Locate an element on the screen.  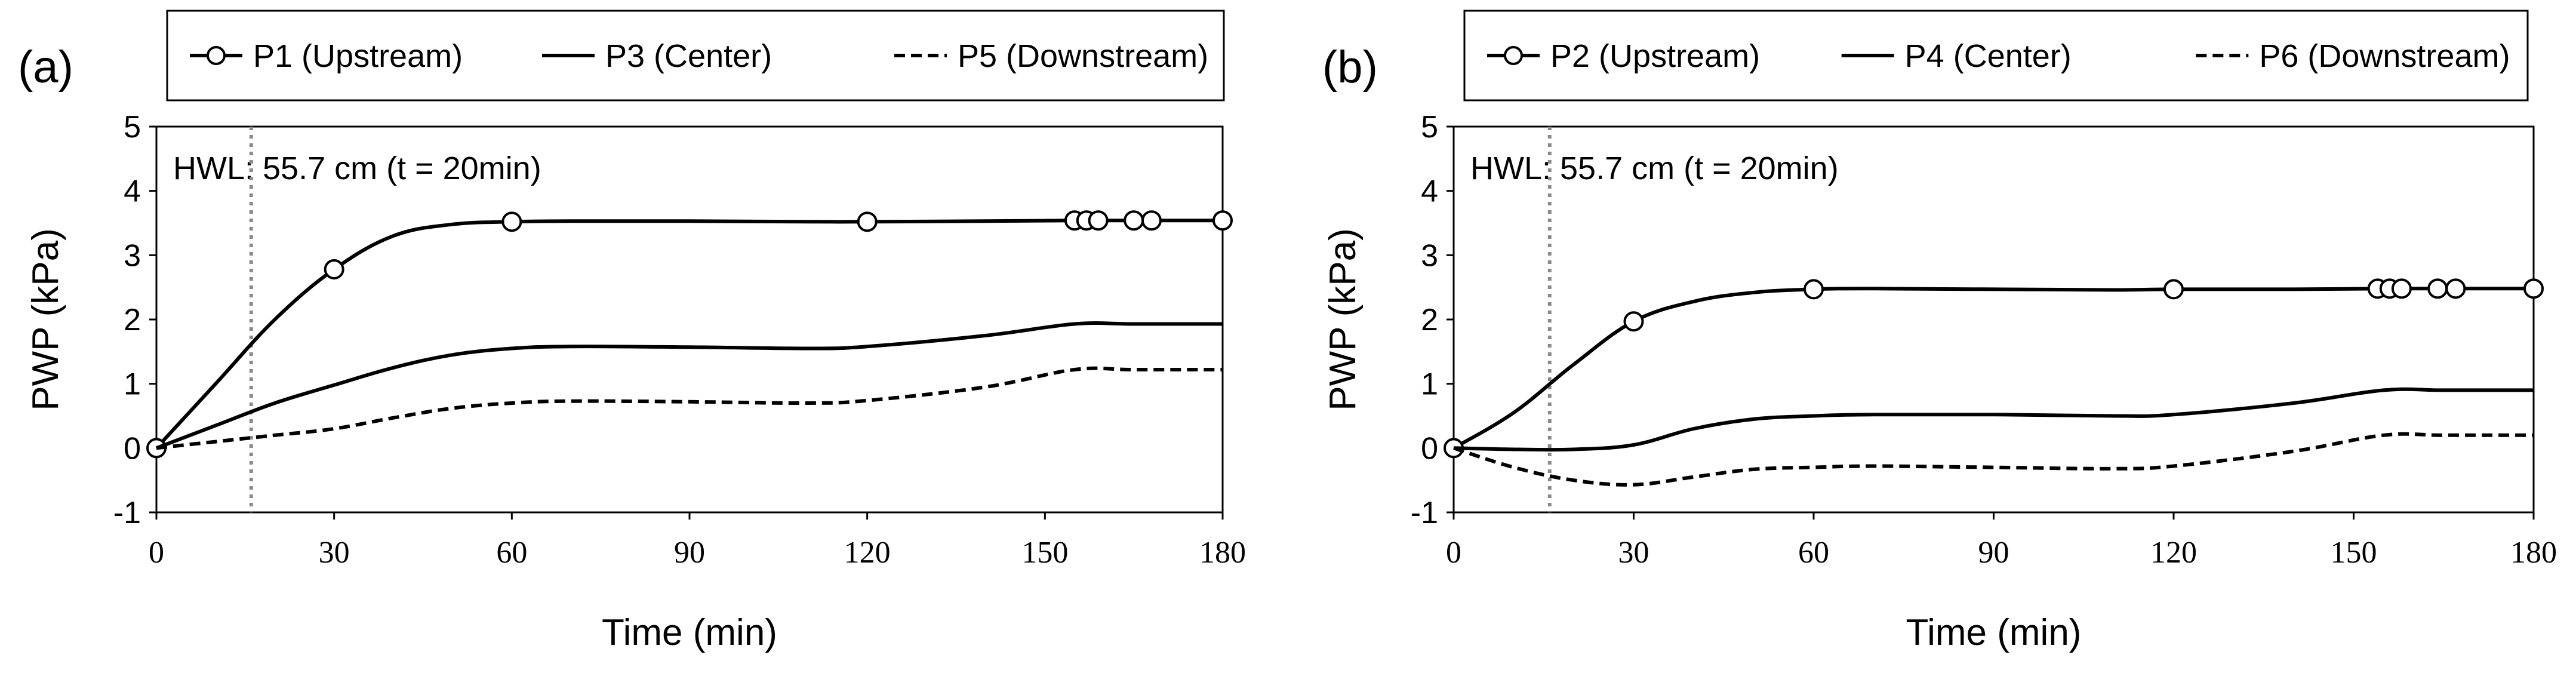
panel-label: (b) is located at coordinates (1350, 67).